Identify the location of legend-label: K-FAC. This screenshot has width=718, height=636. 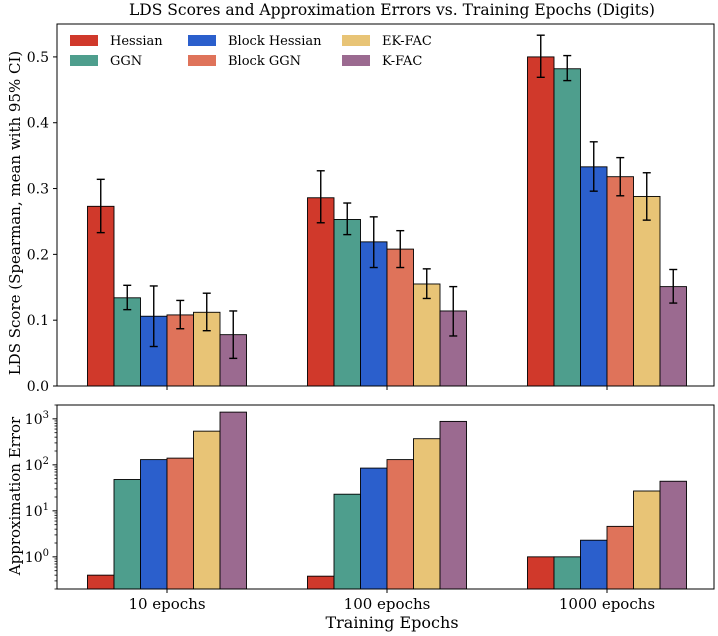
(402, 61).